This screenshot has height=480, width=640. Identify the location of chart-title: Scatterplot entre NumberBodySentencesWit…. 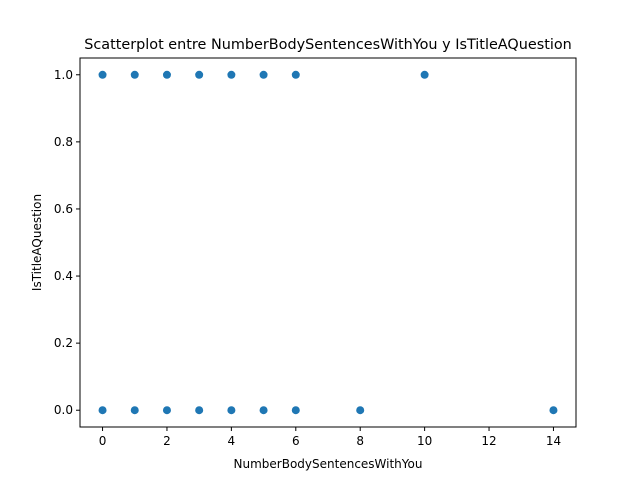
(328, 45).